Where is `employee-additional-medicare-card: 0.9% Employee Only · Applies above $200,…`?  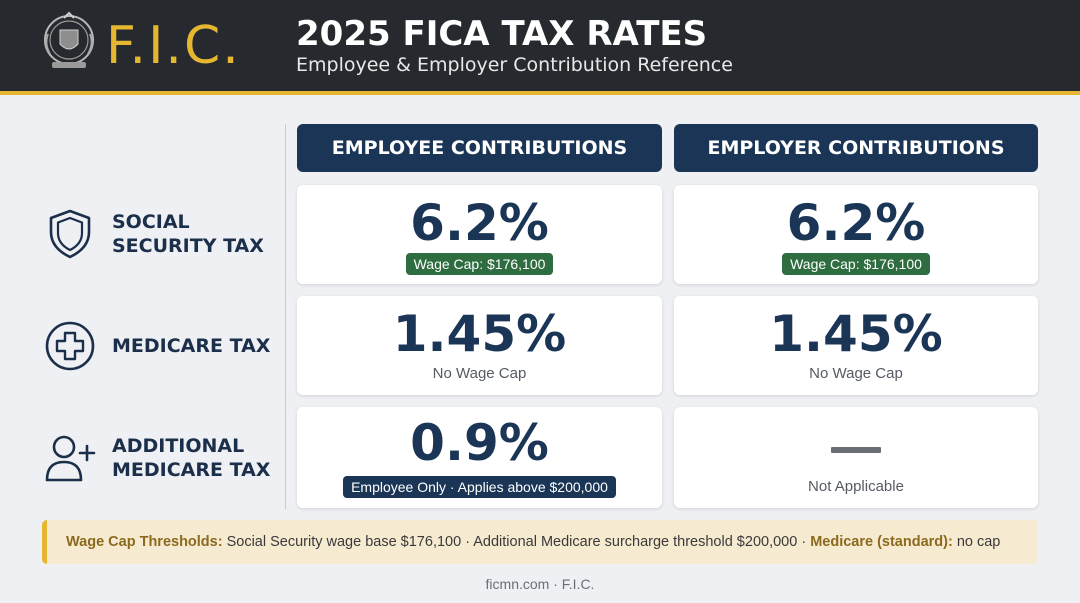 employee-additional-medicare-card: 0.9% Employee Only · Applies above $200,… is located at coordinates (479, 457).